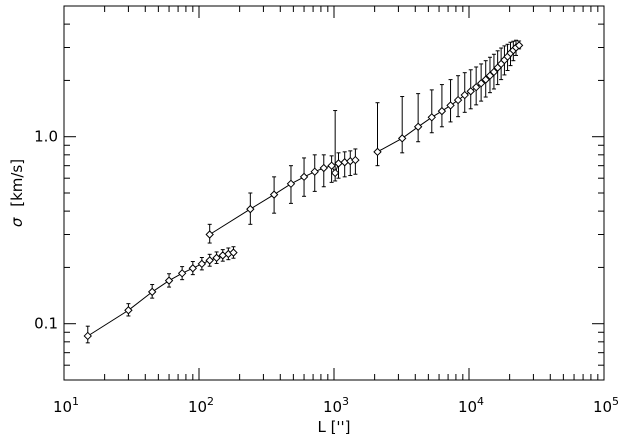 This screenshot has width=623, height=439. I want to click on x-tick-exponent: 1, so click(75, 401).